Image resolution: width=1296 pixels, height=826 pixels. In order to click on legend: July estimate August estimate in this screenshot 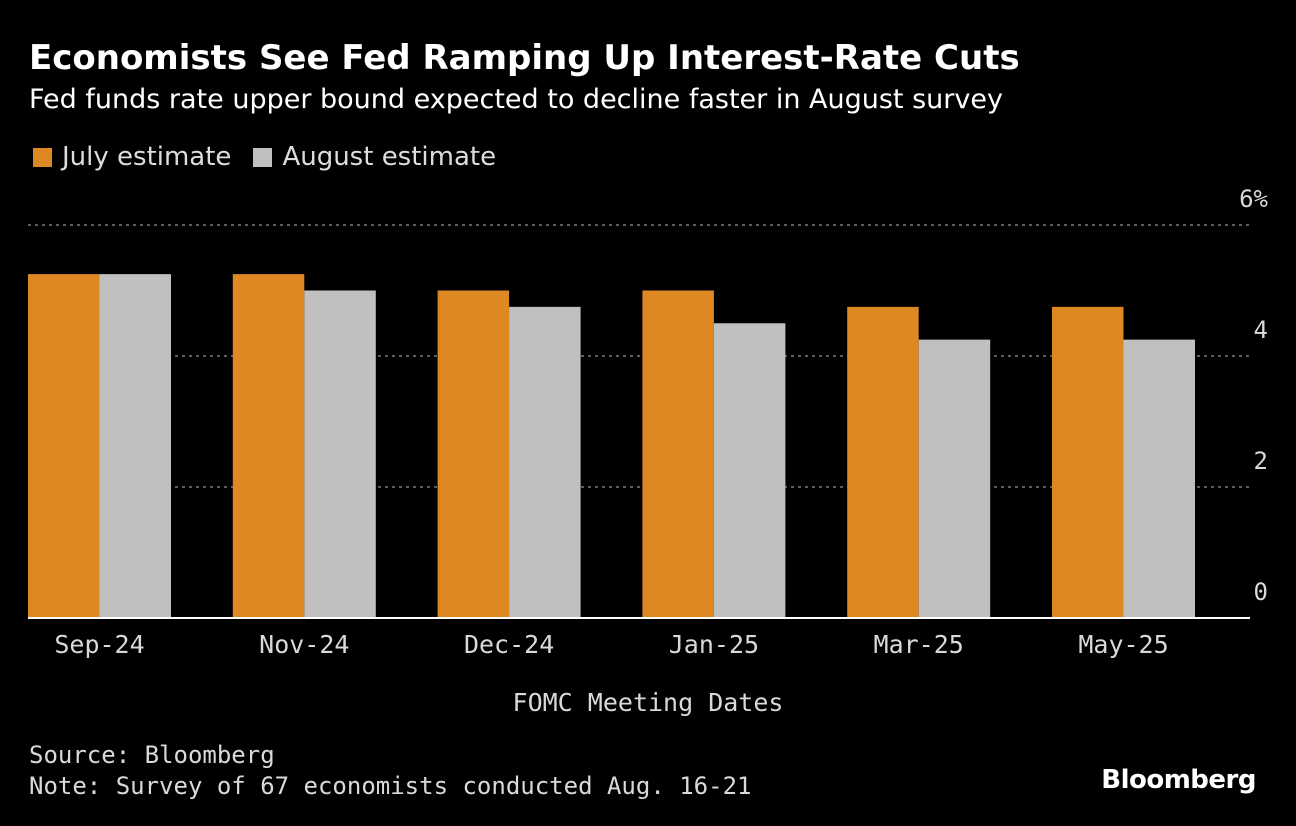, I will do `click(275, 157)`.